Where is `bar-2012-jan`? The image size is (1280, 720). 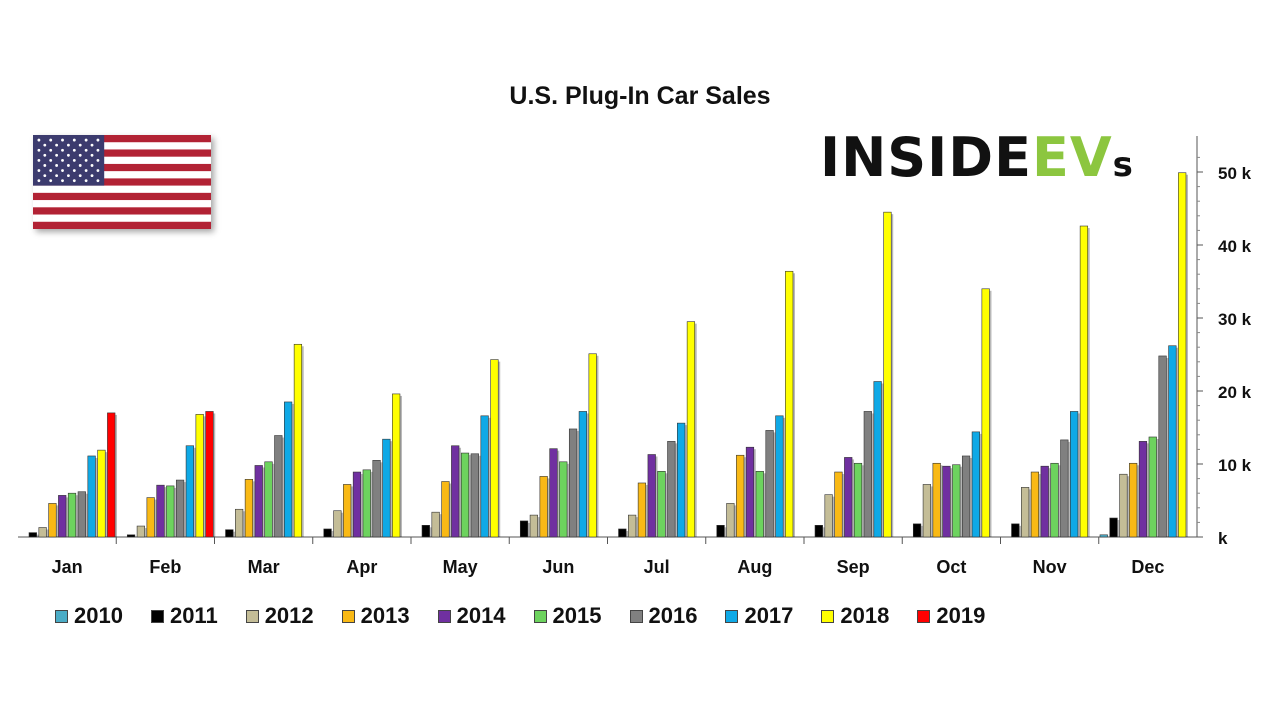 bar-2012-jan is located at coordinates (42, 532).